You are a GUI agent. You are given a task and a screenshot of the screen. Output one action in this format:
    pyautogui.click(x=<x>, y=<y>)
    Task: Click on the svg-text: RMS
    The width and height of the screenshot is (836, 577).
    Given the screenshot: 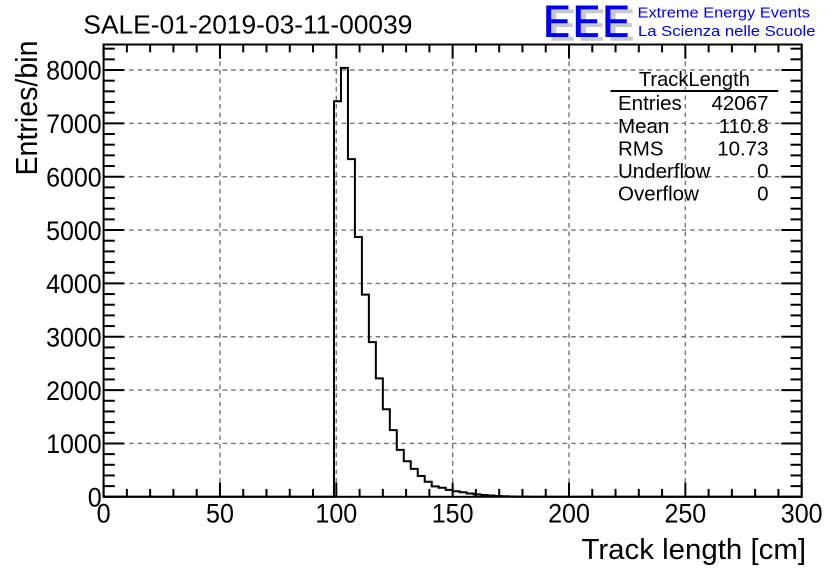 What is the action you would take?
    pyautogui.click(x=641, y=148)
    